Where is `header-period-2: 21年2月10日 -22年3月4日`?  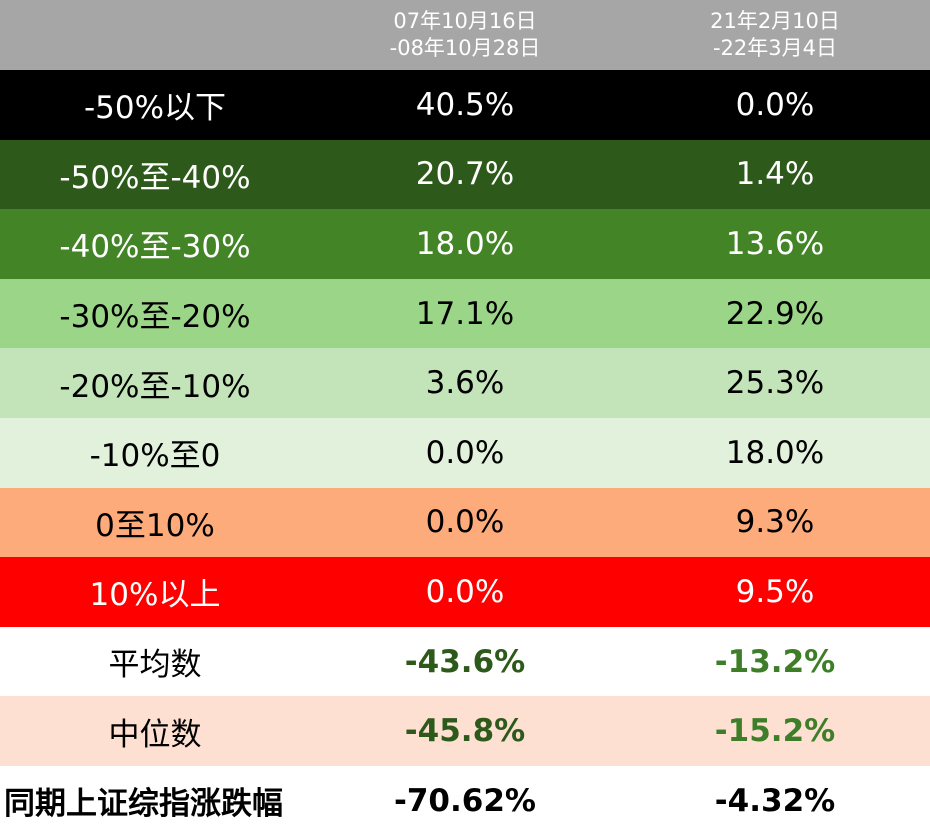 header-period-2: 21年2月10日 -22年3月4日 is located at coordinates (775, 35).